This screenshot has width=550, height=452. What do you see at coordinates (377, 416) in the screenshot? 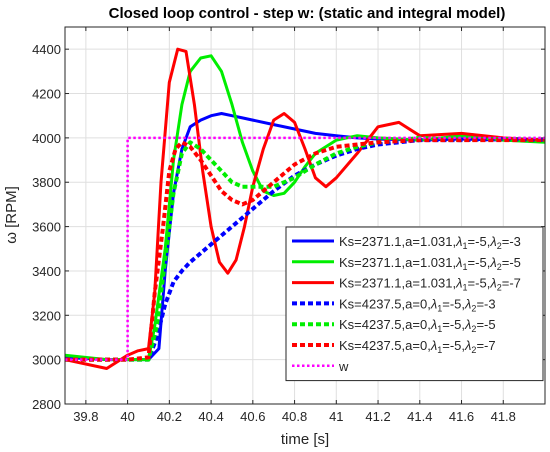
I see `x-tick-label: 41.2` at bounding box center [377, 416].